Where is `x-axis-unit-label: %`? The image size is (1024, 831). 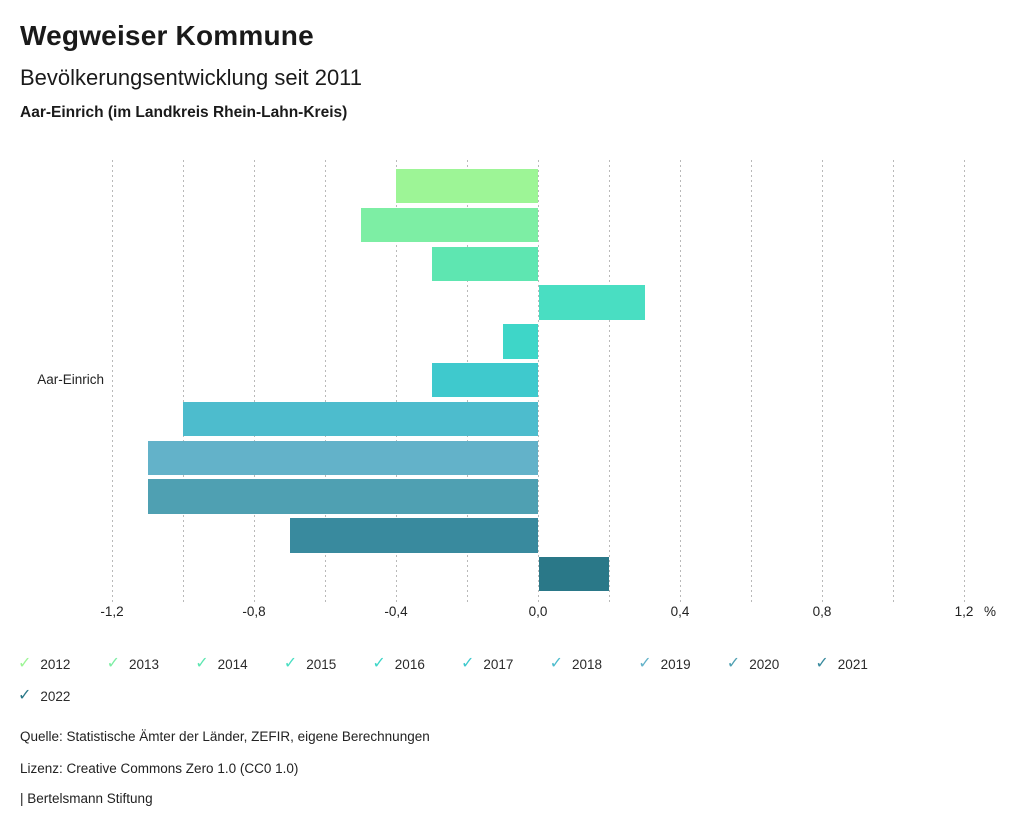
x-axis-unit-label: % is located at coordinates (990, 611).